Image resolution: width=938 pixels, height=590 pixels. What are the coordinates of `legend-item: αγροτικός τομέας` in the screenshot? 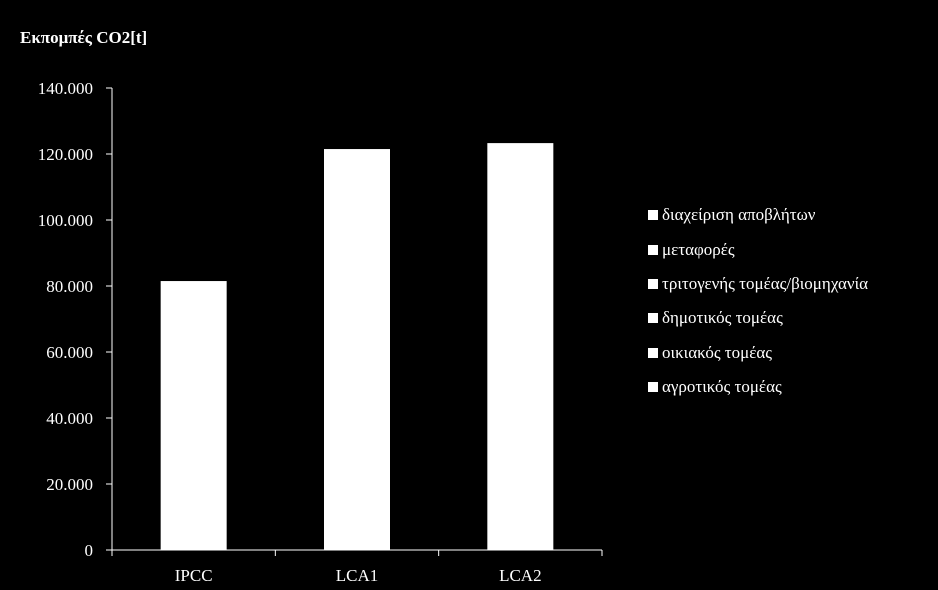 It's located at (758, 387).